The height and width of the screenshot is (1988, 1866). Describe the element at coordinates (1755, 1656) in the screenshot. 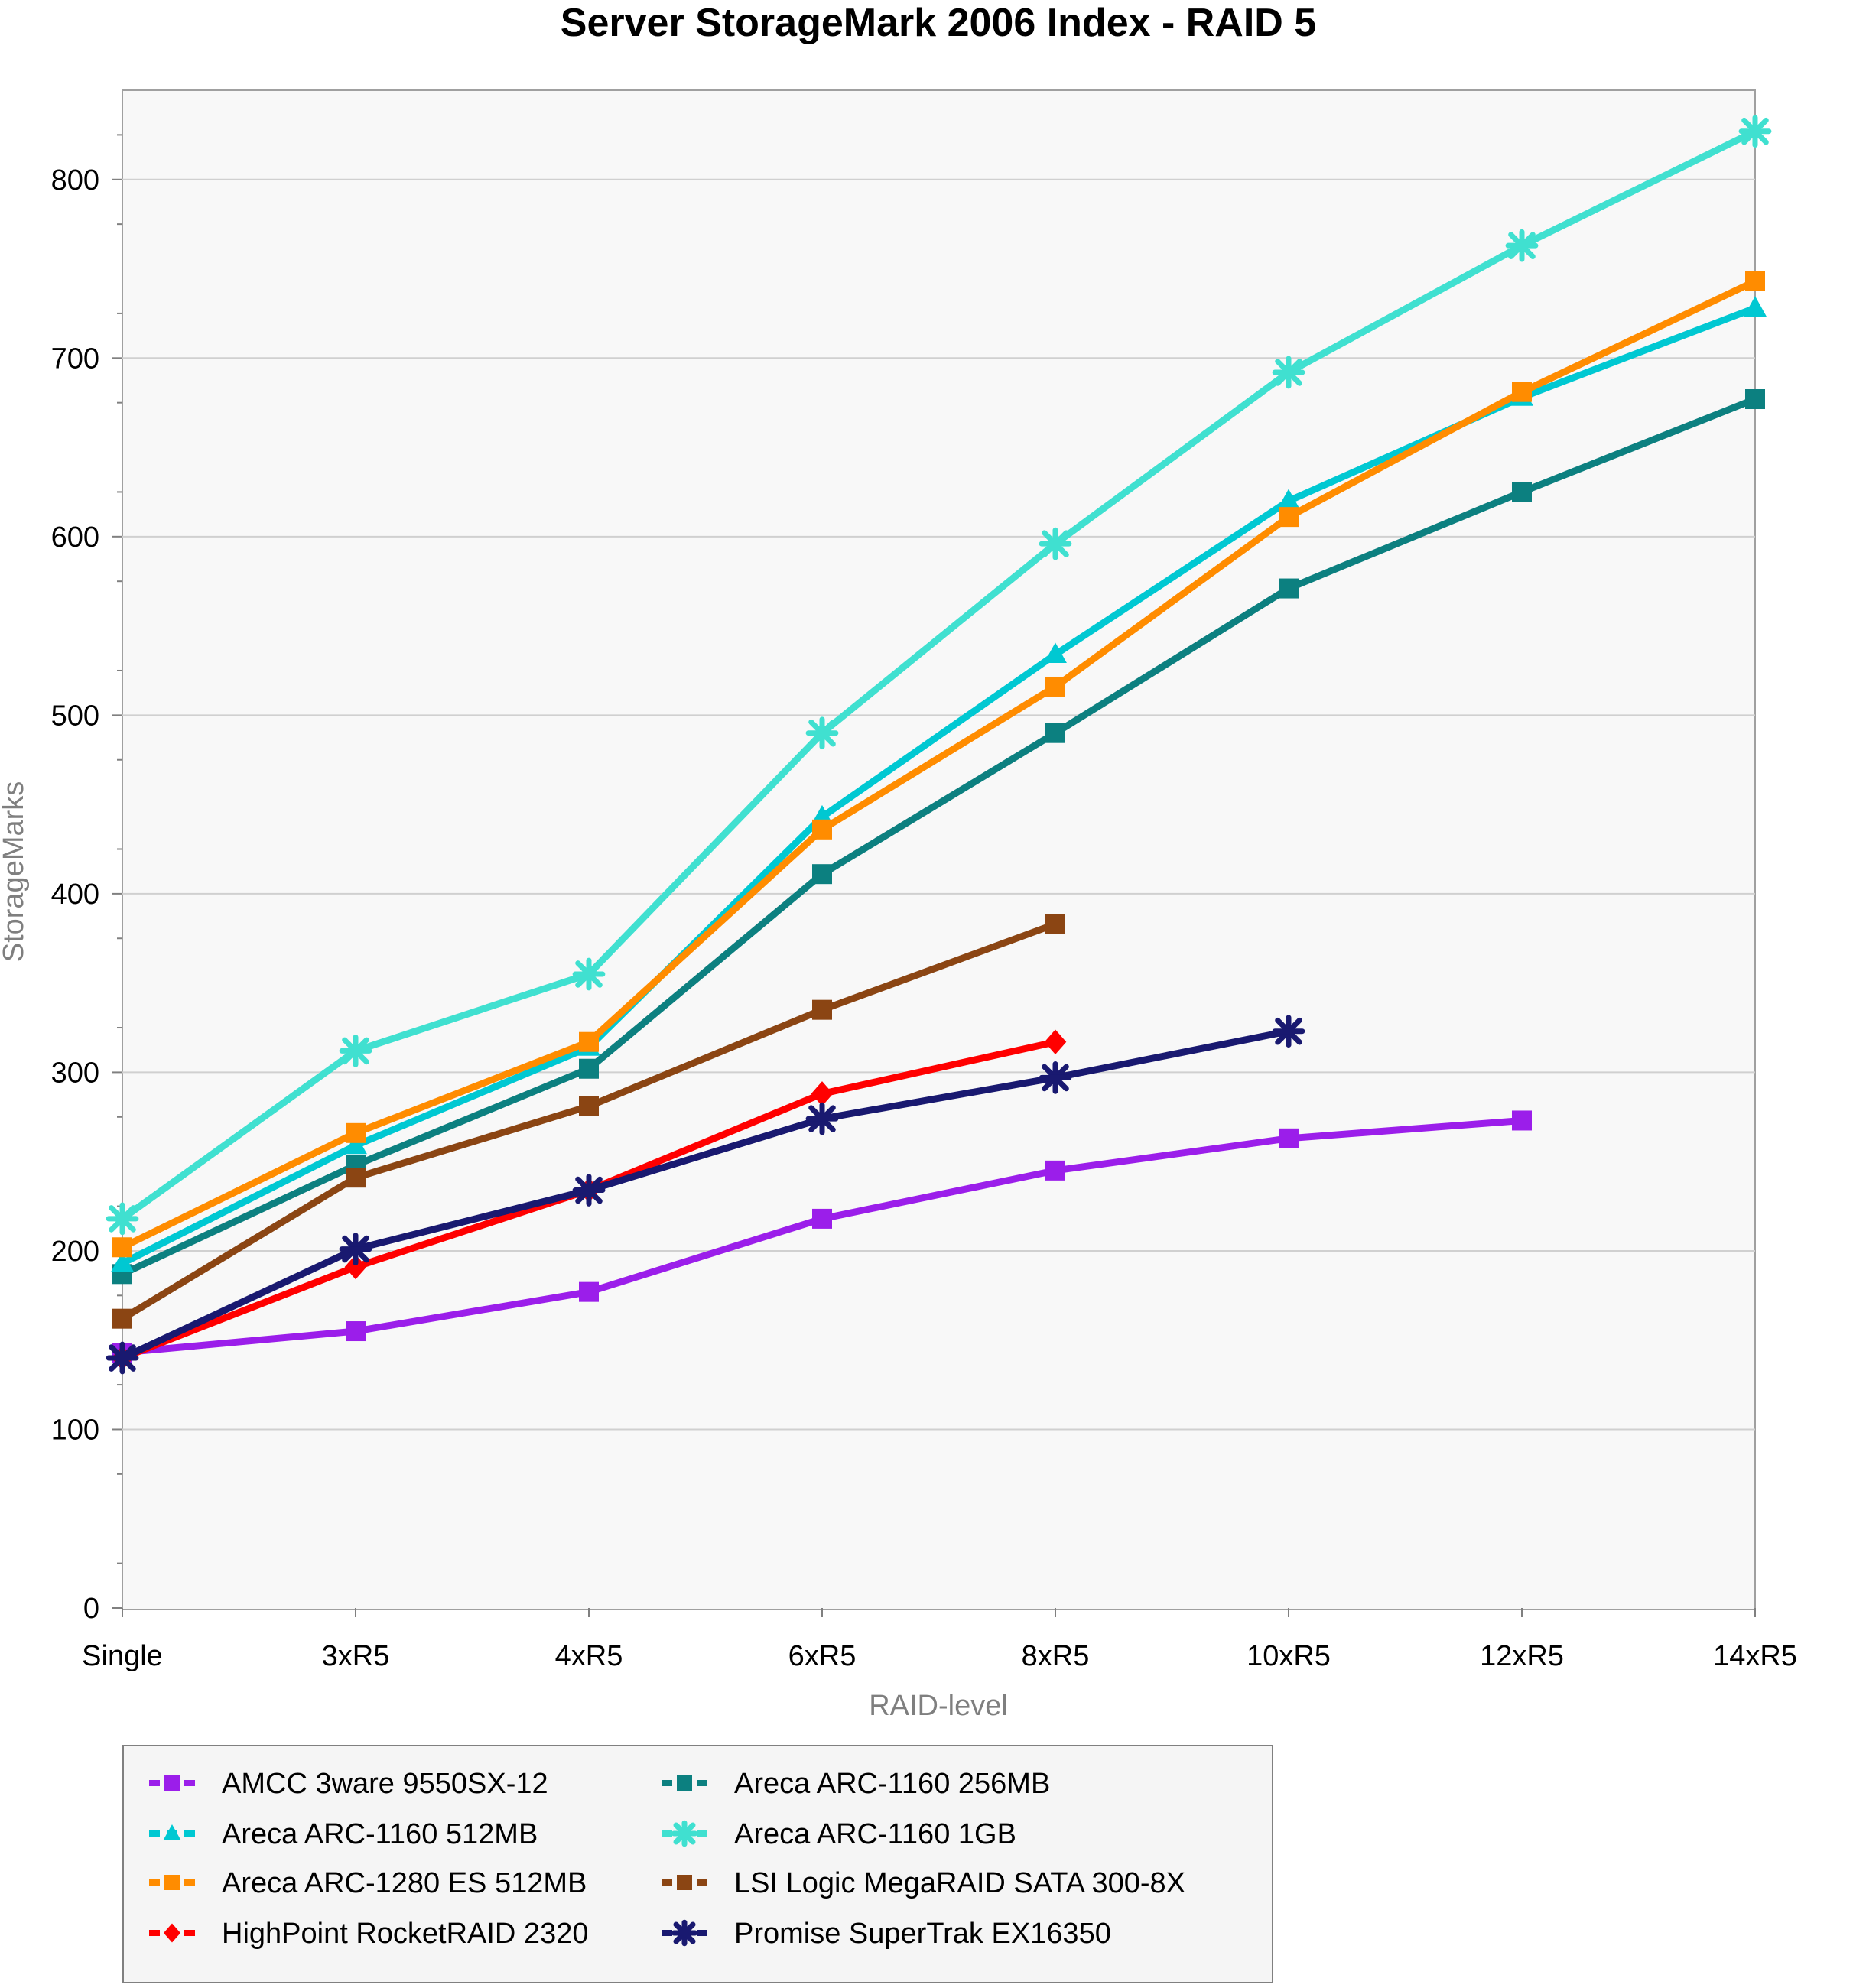

I see `x-tick-label: 14xR5` at that location.